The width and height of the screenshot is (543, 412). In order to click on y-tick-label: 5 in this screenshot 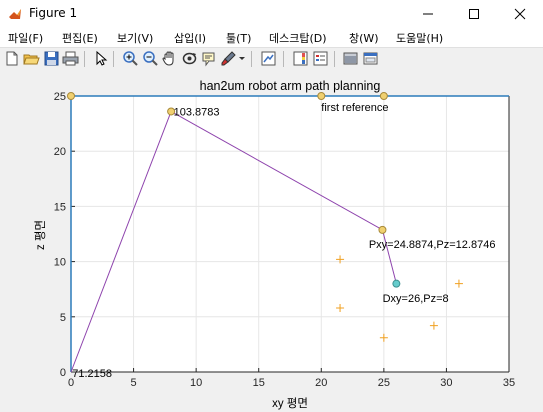, I will do `click(63, 318)`.